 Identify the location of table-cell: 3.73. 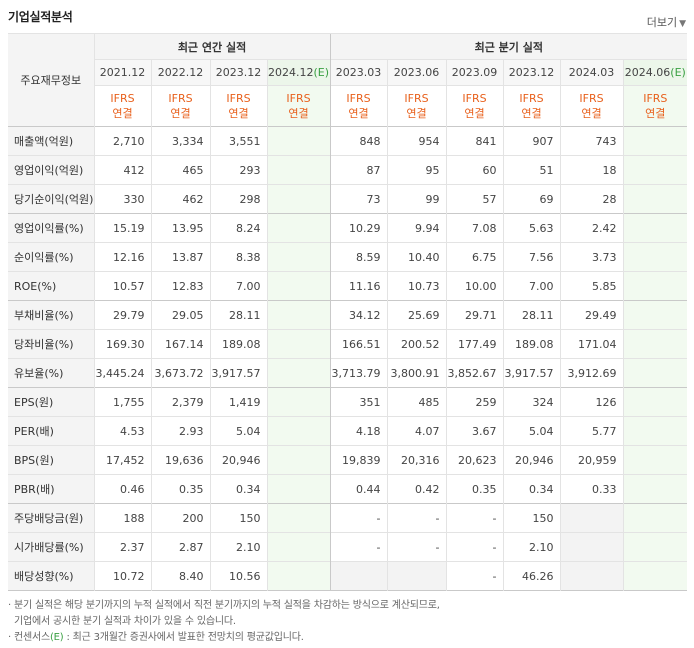
(591, 257).